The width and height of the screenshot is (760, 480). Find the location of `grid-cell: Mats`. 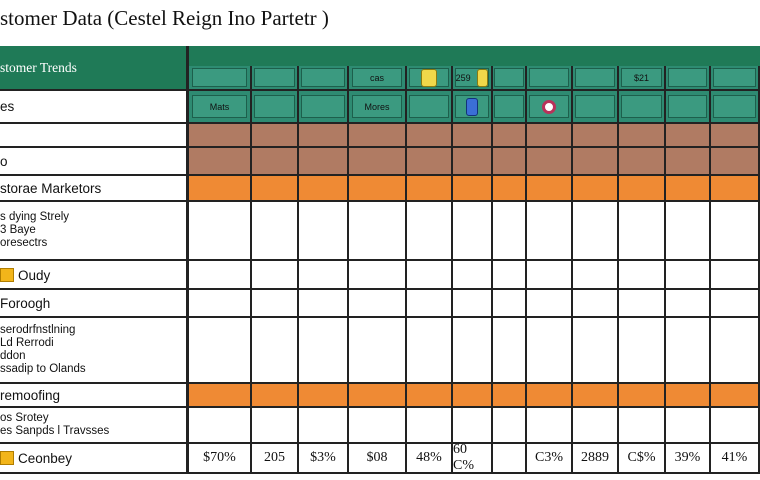

grid-cell: Mats is located at coordinates (220, 107).